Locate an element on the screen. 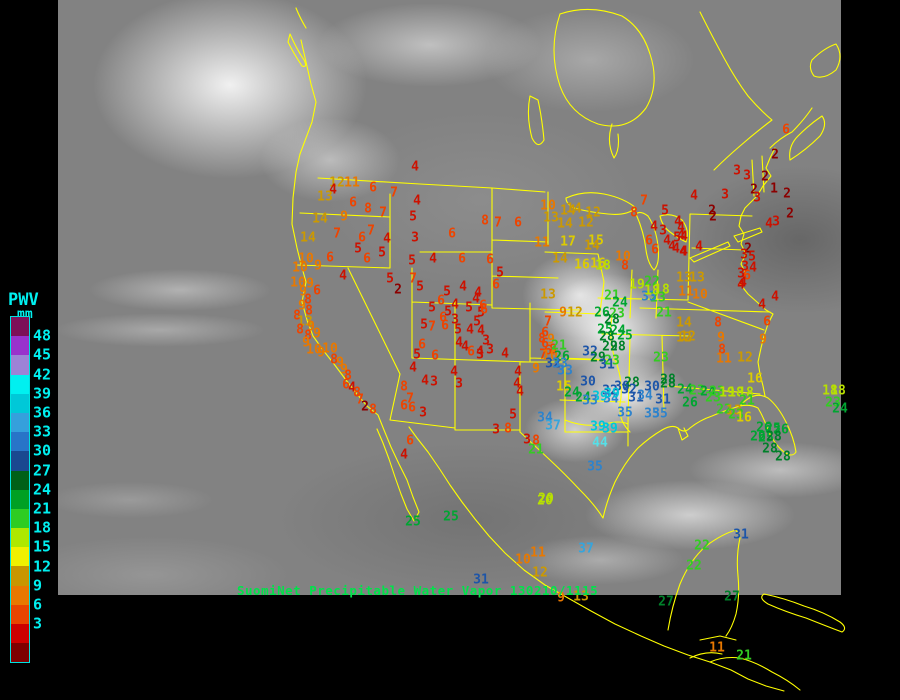  station-pwv-value: 2 is located at coordinates (398, 290).